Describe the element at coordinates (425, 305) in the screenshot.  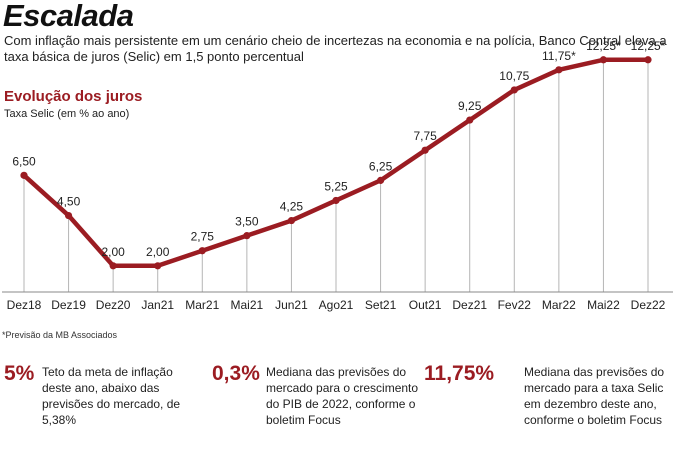
I see `x-tick-label: Out21` at that location.